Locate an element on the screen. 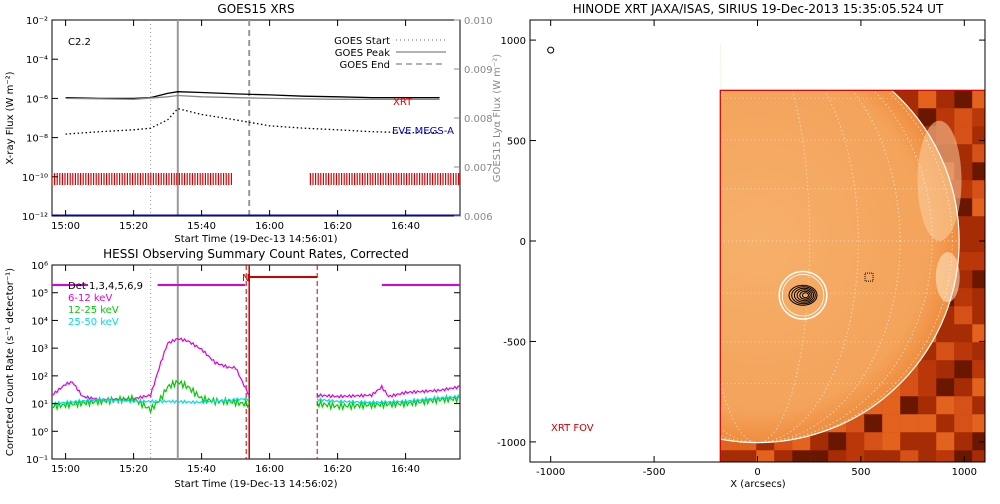 This screenshot has height=504, width=1000. xrt-reference-circle is located at coordinates (551, 50).